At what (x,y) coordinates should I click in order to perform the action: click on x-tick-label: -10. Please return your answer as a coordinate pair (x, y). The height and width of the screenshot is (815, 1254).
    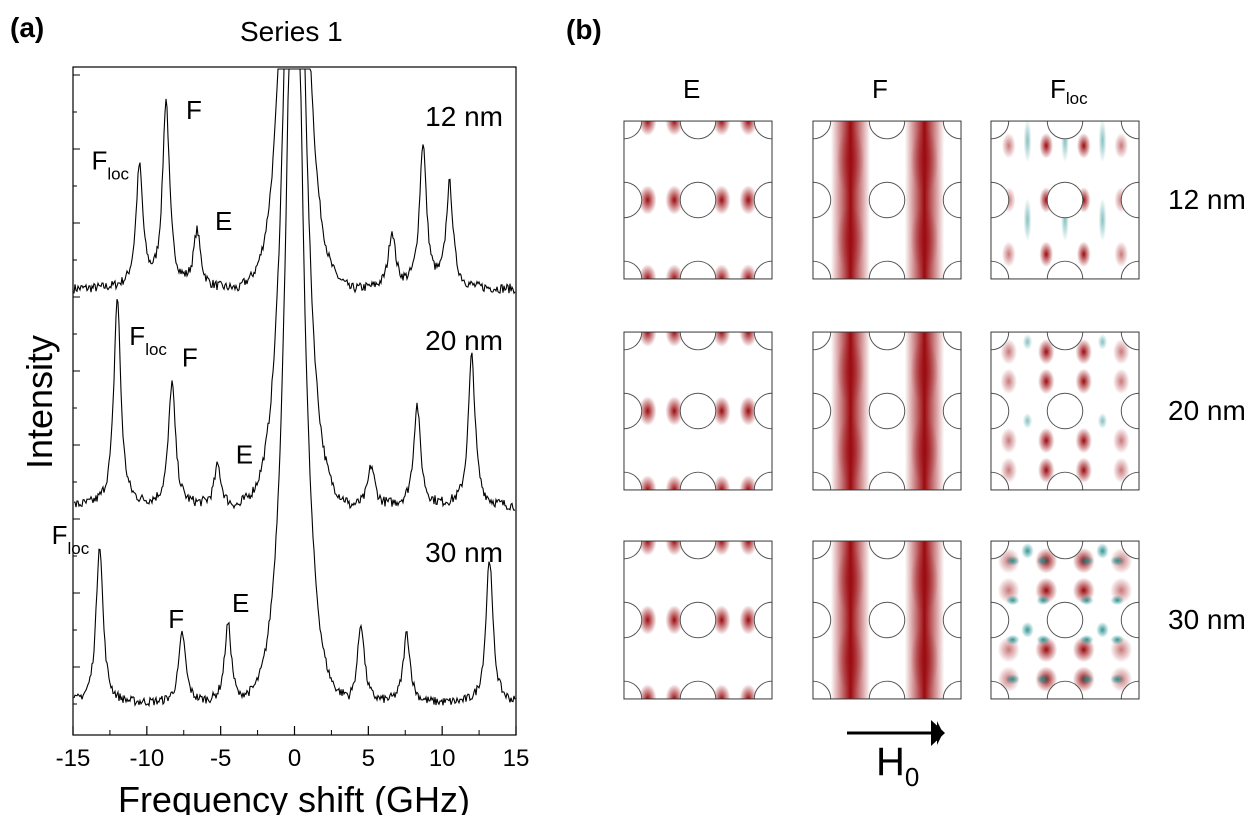
    Looking at the image, I should click on (146, 758).